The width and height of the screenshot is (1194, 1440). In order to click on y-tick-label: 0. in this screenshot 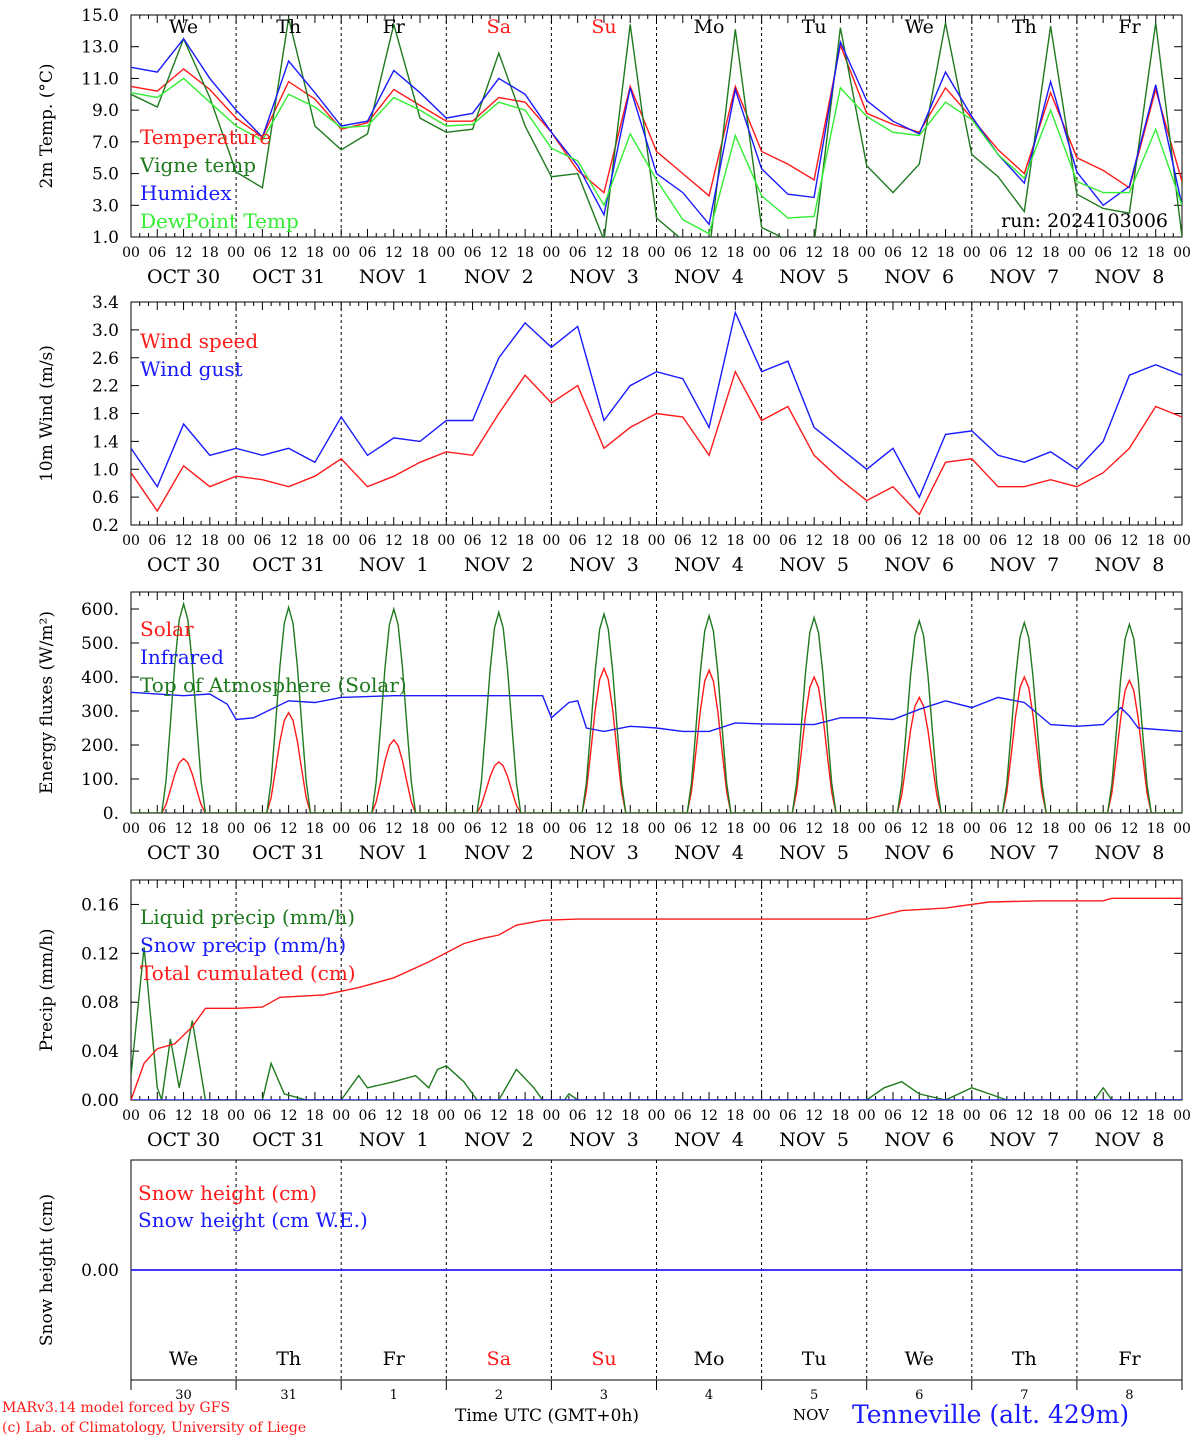, I will do `click(111, 814)`.